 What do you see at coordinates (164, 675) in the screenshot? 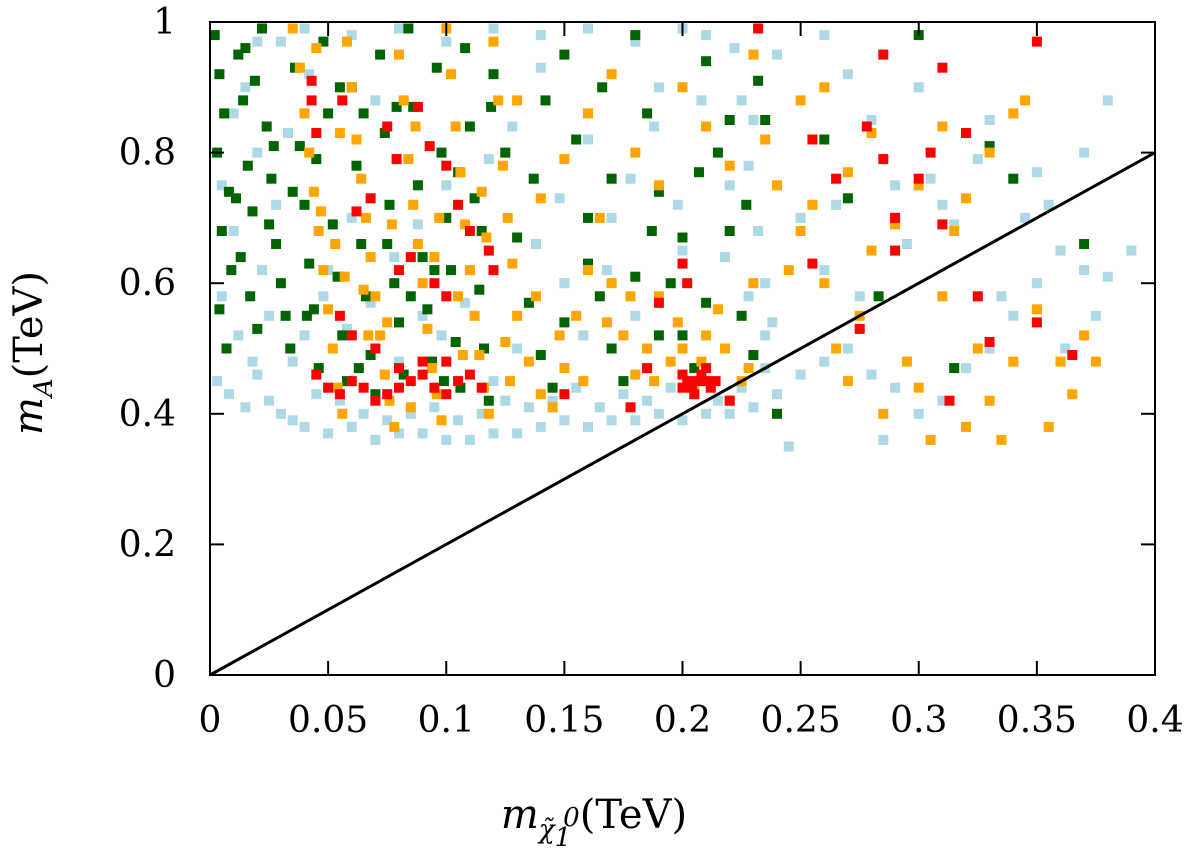
I see `y-tick-label: 0` at bounding box center [164, 675].